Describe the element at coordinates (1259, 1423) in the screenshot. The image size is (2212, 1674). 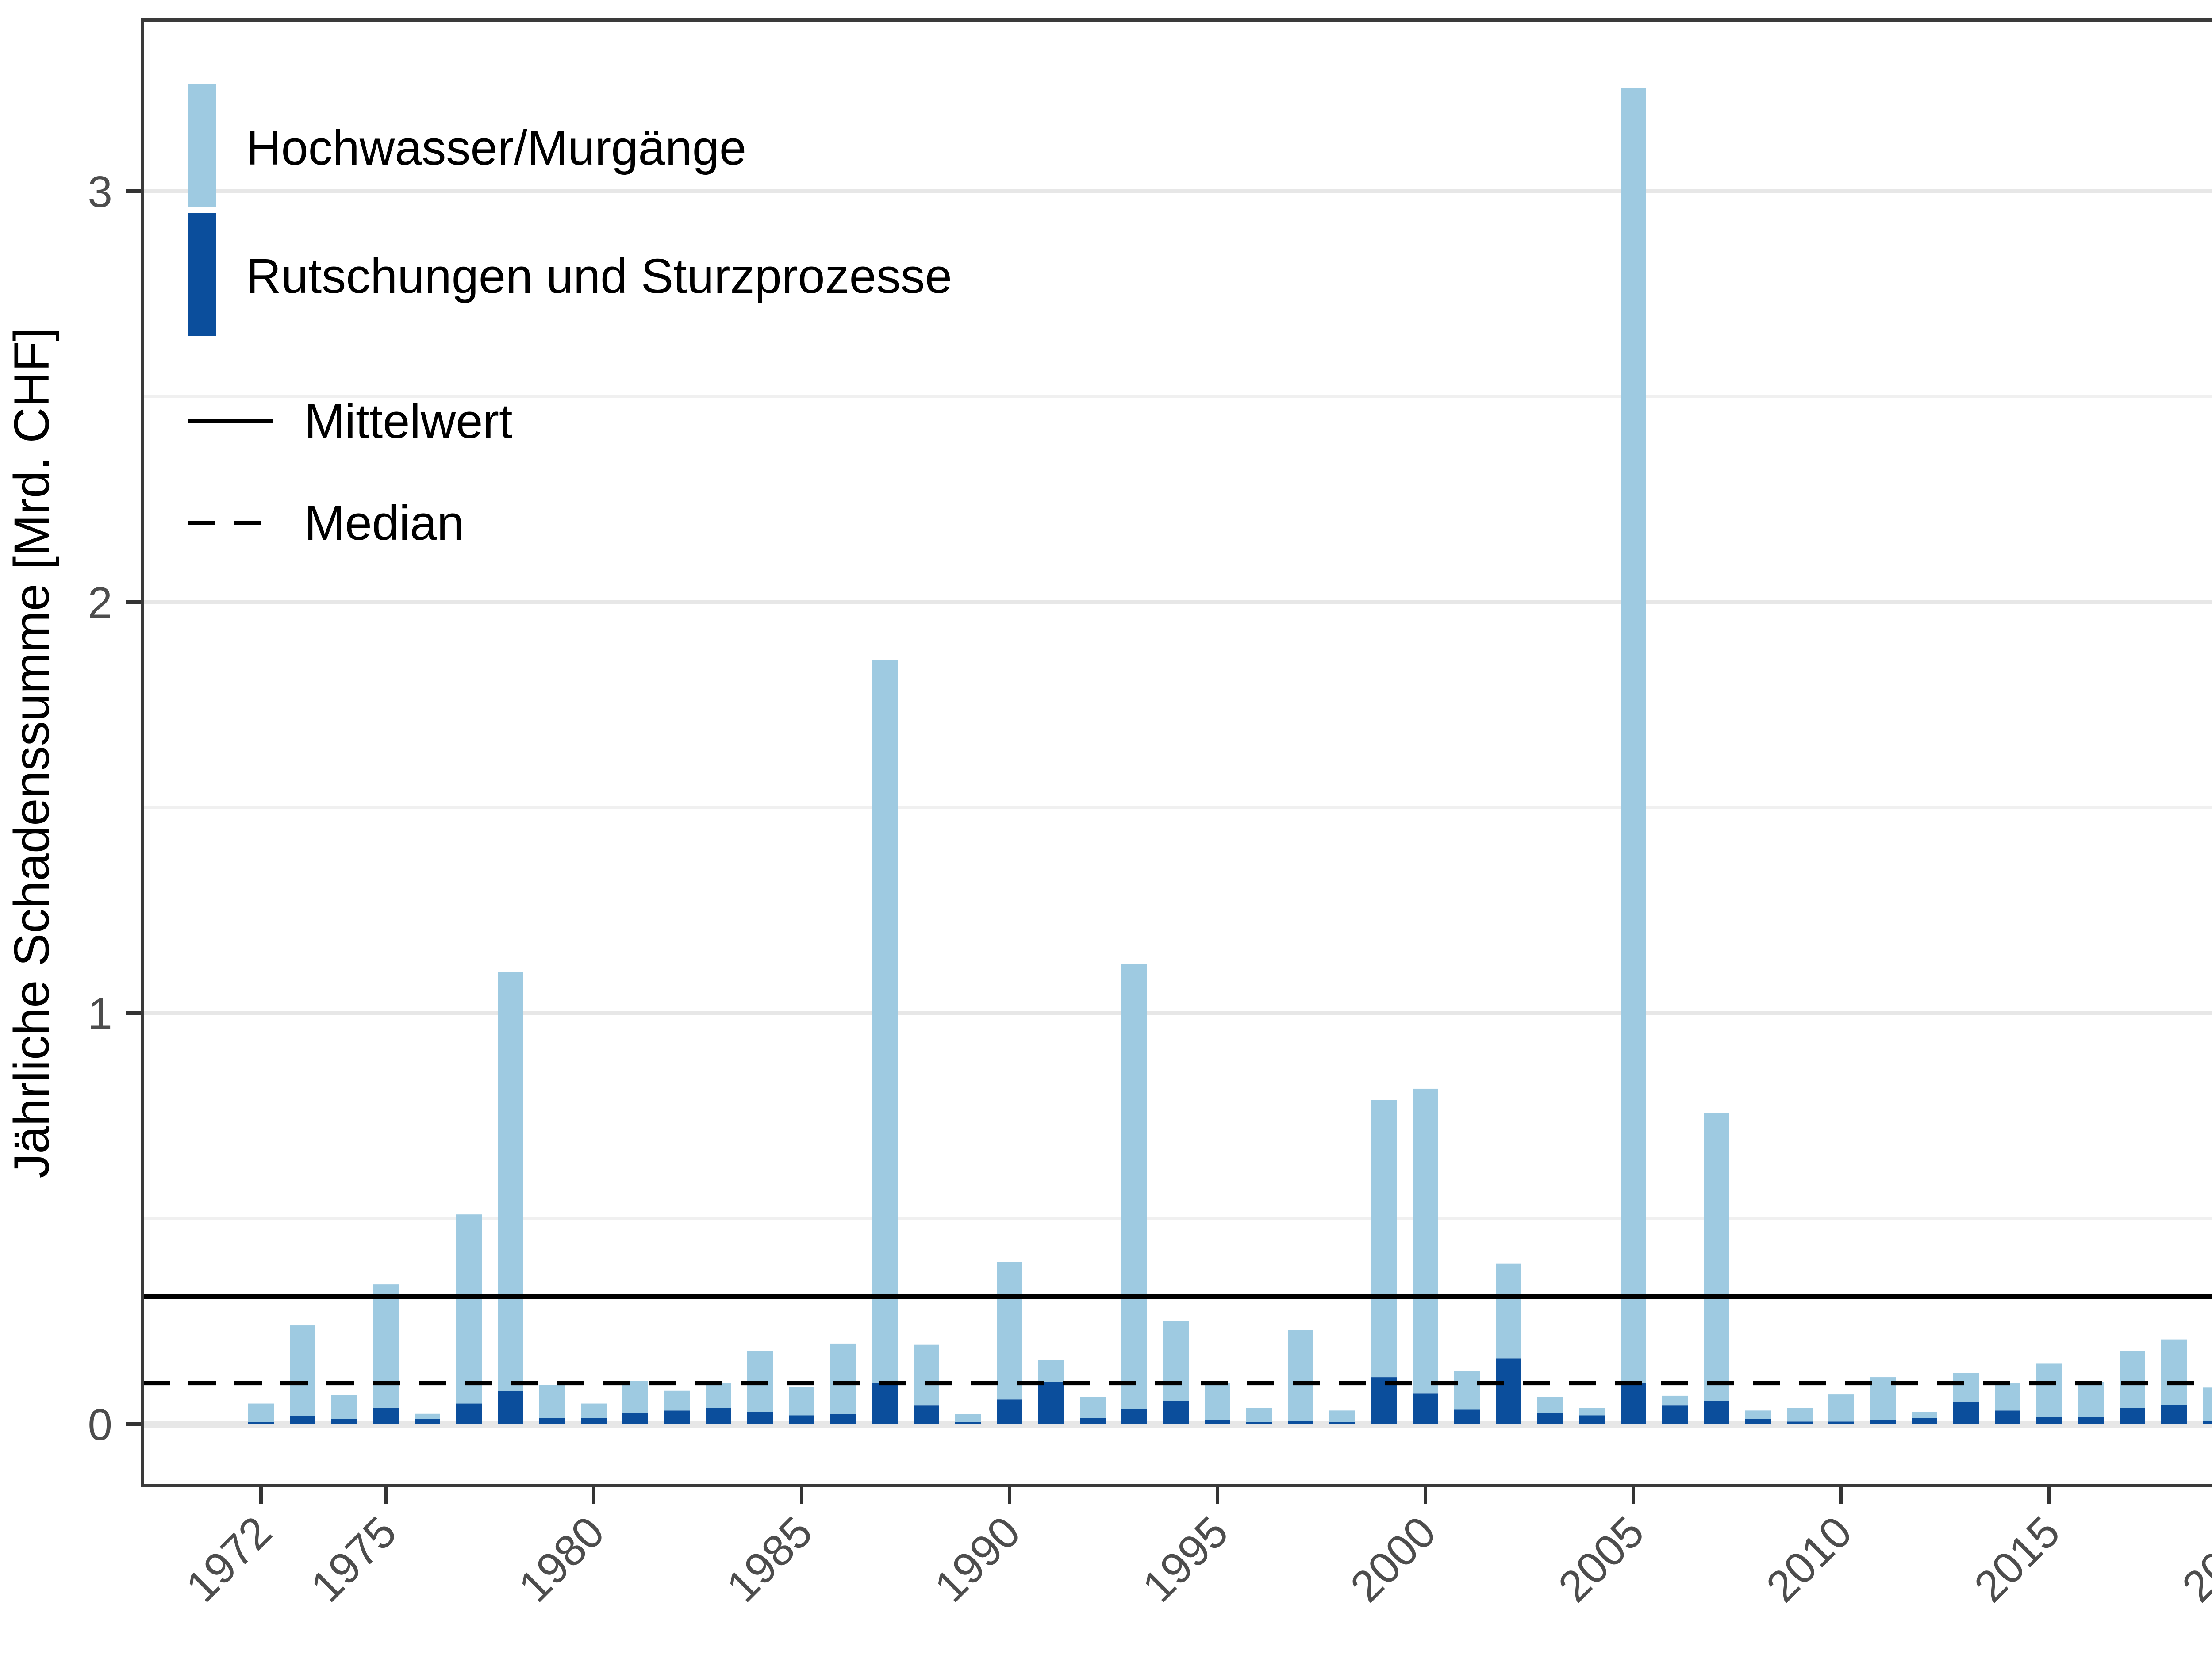
I see `bar-rutschungen-1996` at that location.